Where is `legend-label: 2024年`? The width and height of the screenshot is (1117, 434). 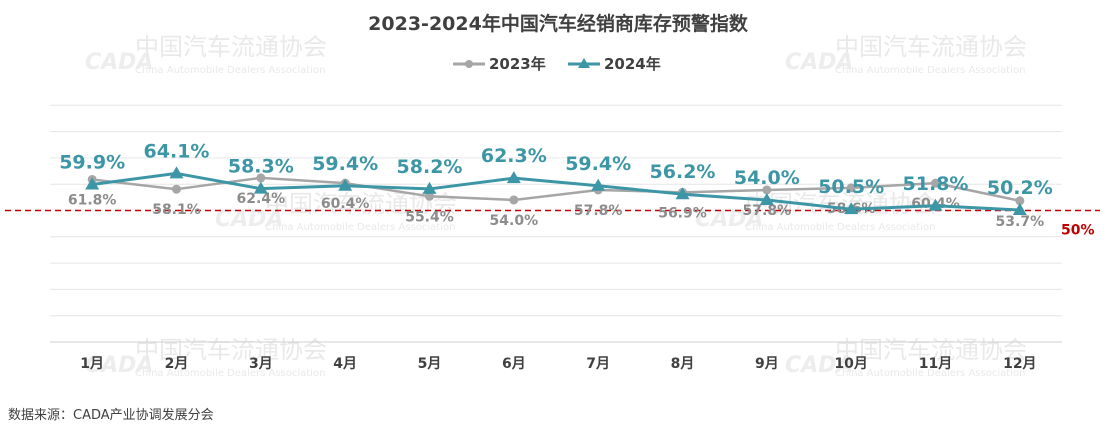
legend-label: 2024年 is located at coordinates (632, 64).